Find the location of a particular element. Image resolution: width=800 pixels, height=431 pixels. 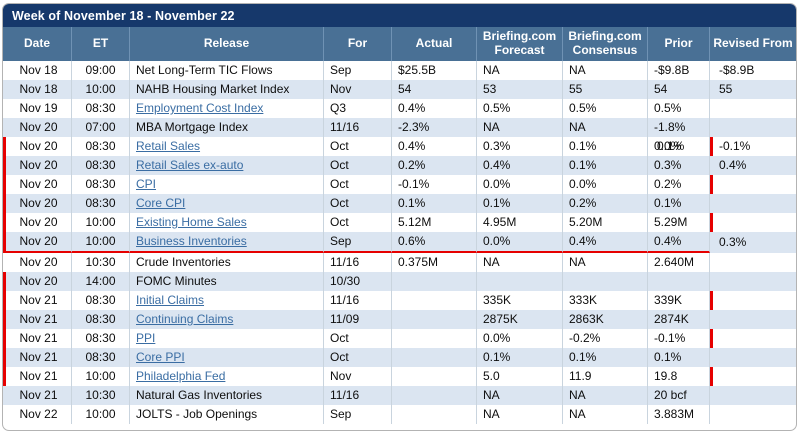

cell-date: Nov 19 is located at coordinates (37, 108).